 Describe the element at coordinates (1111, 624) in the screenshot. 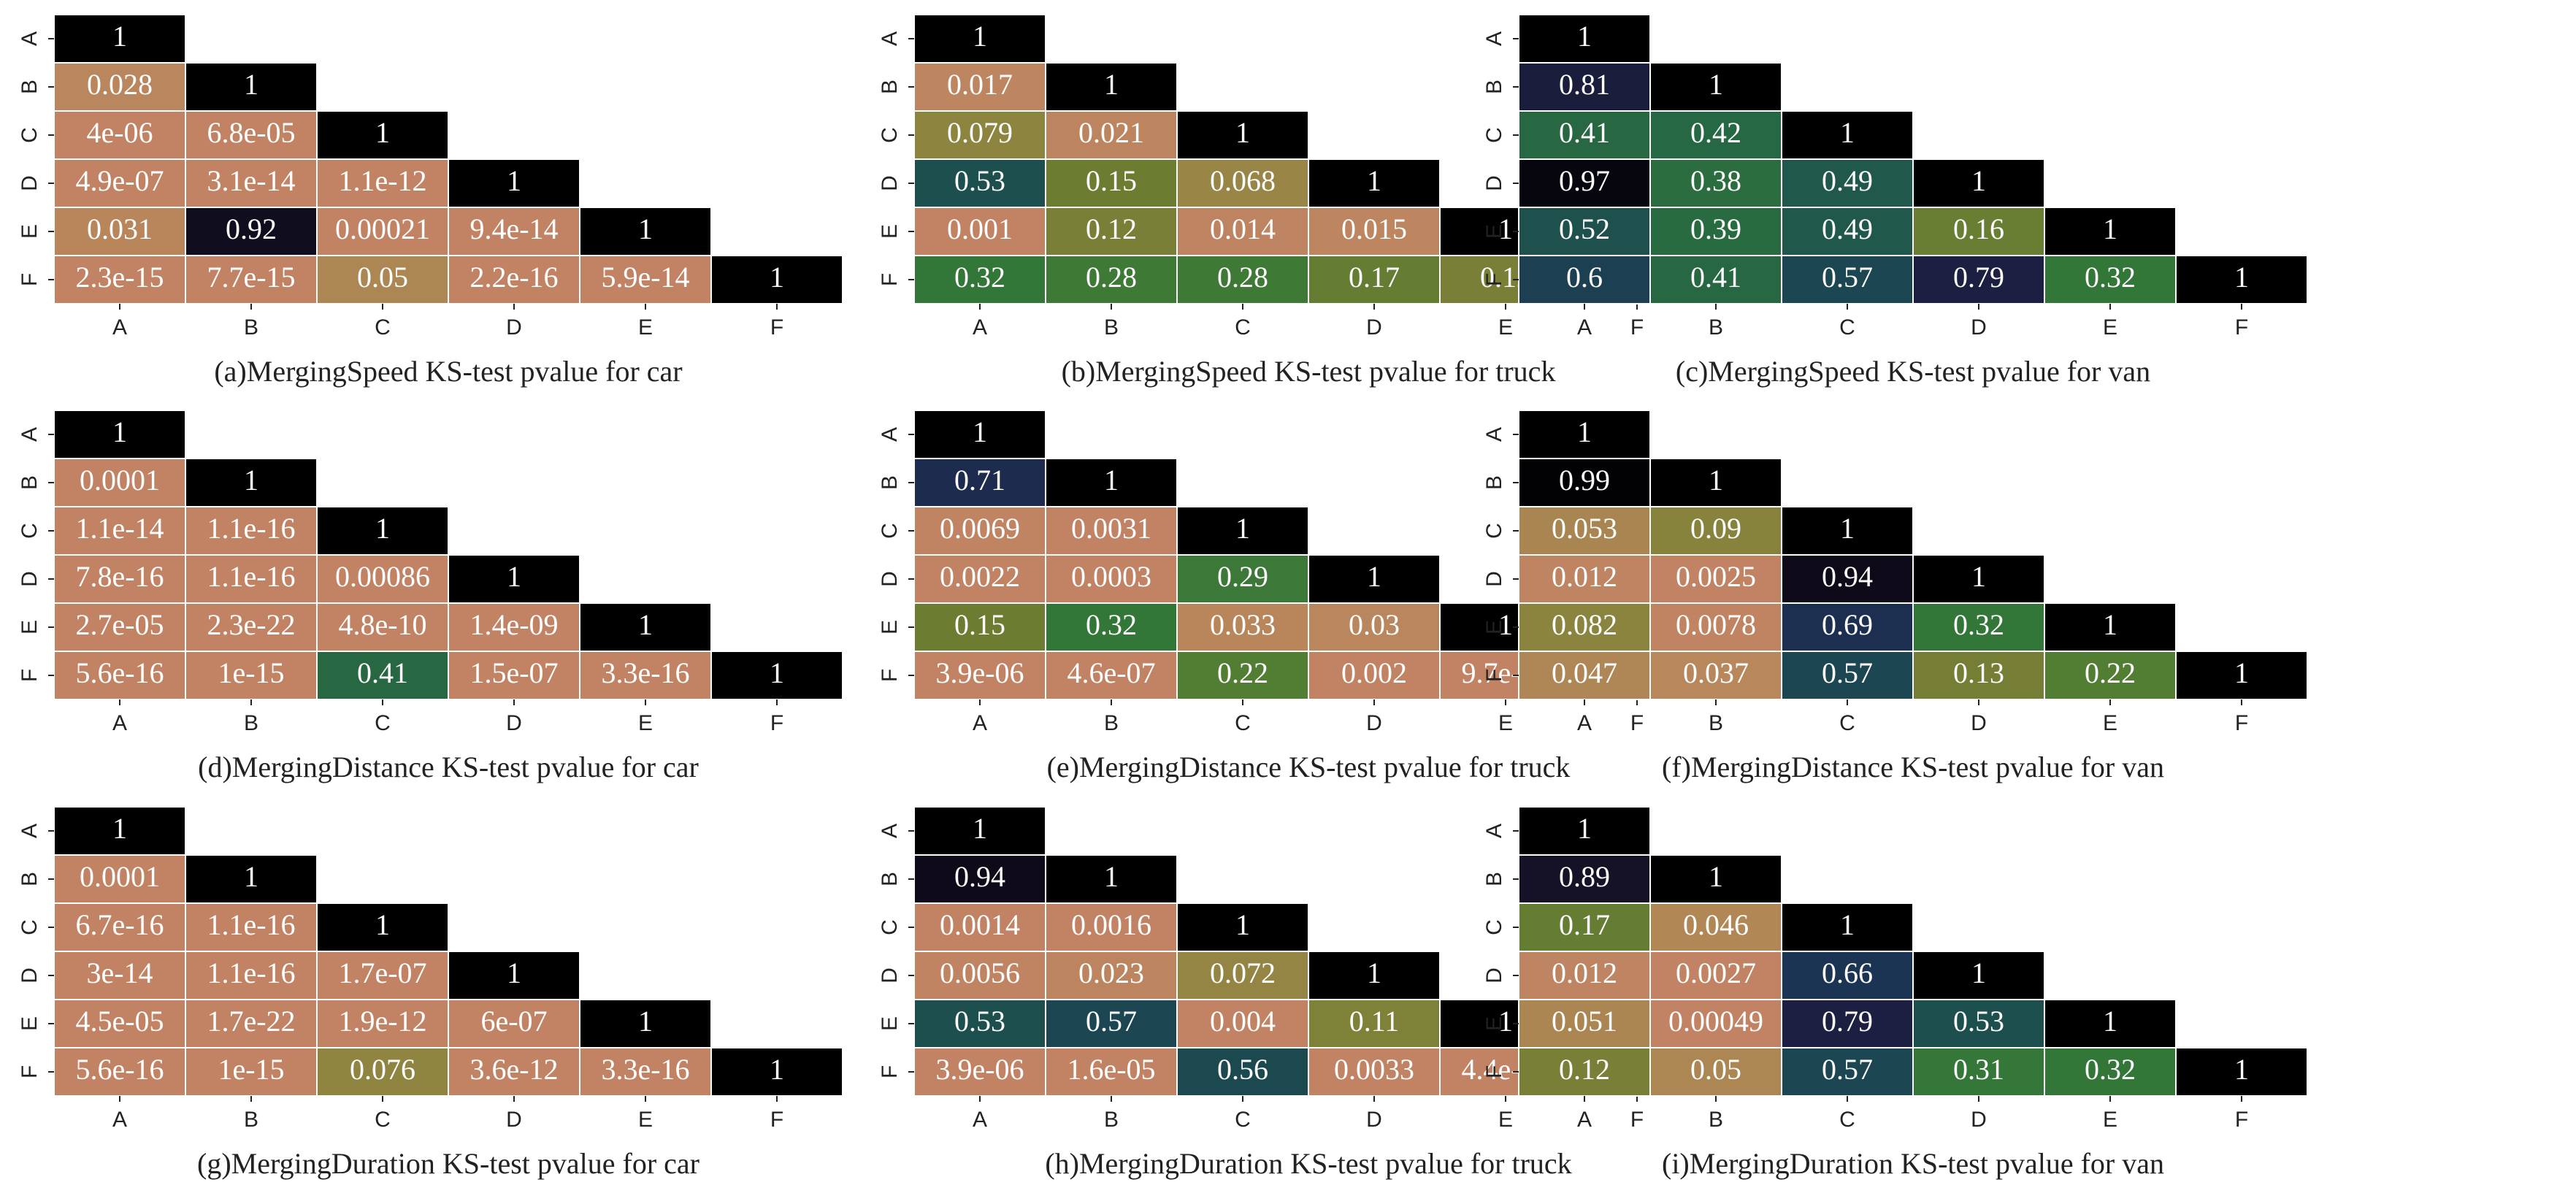

I see `cell-value-label: 0.32` at that location.